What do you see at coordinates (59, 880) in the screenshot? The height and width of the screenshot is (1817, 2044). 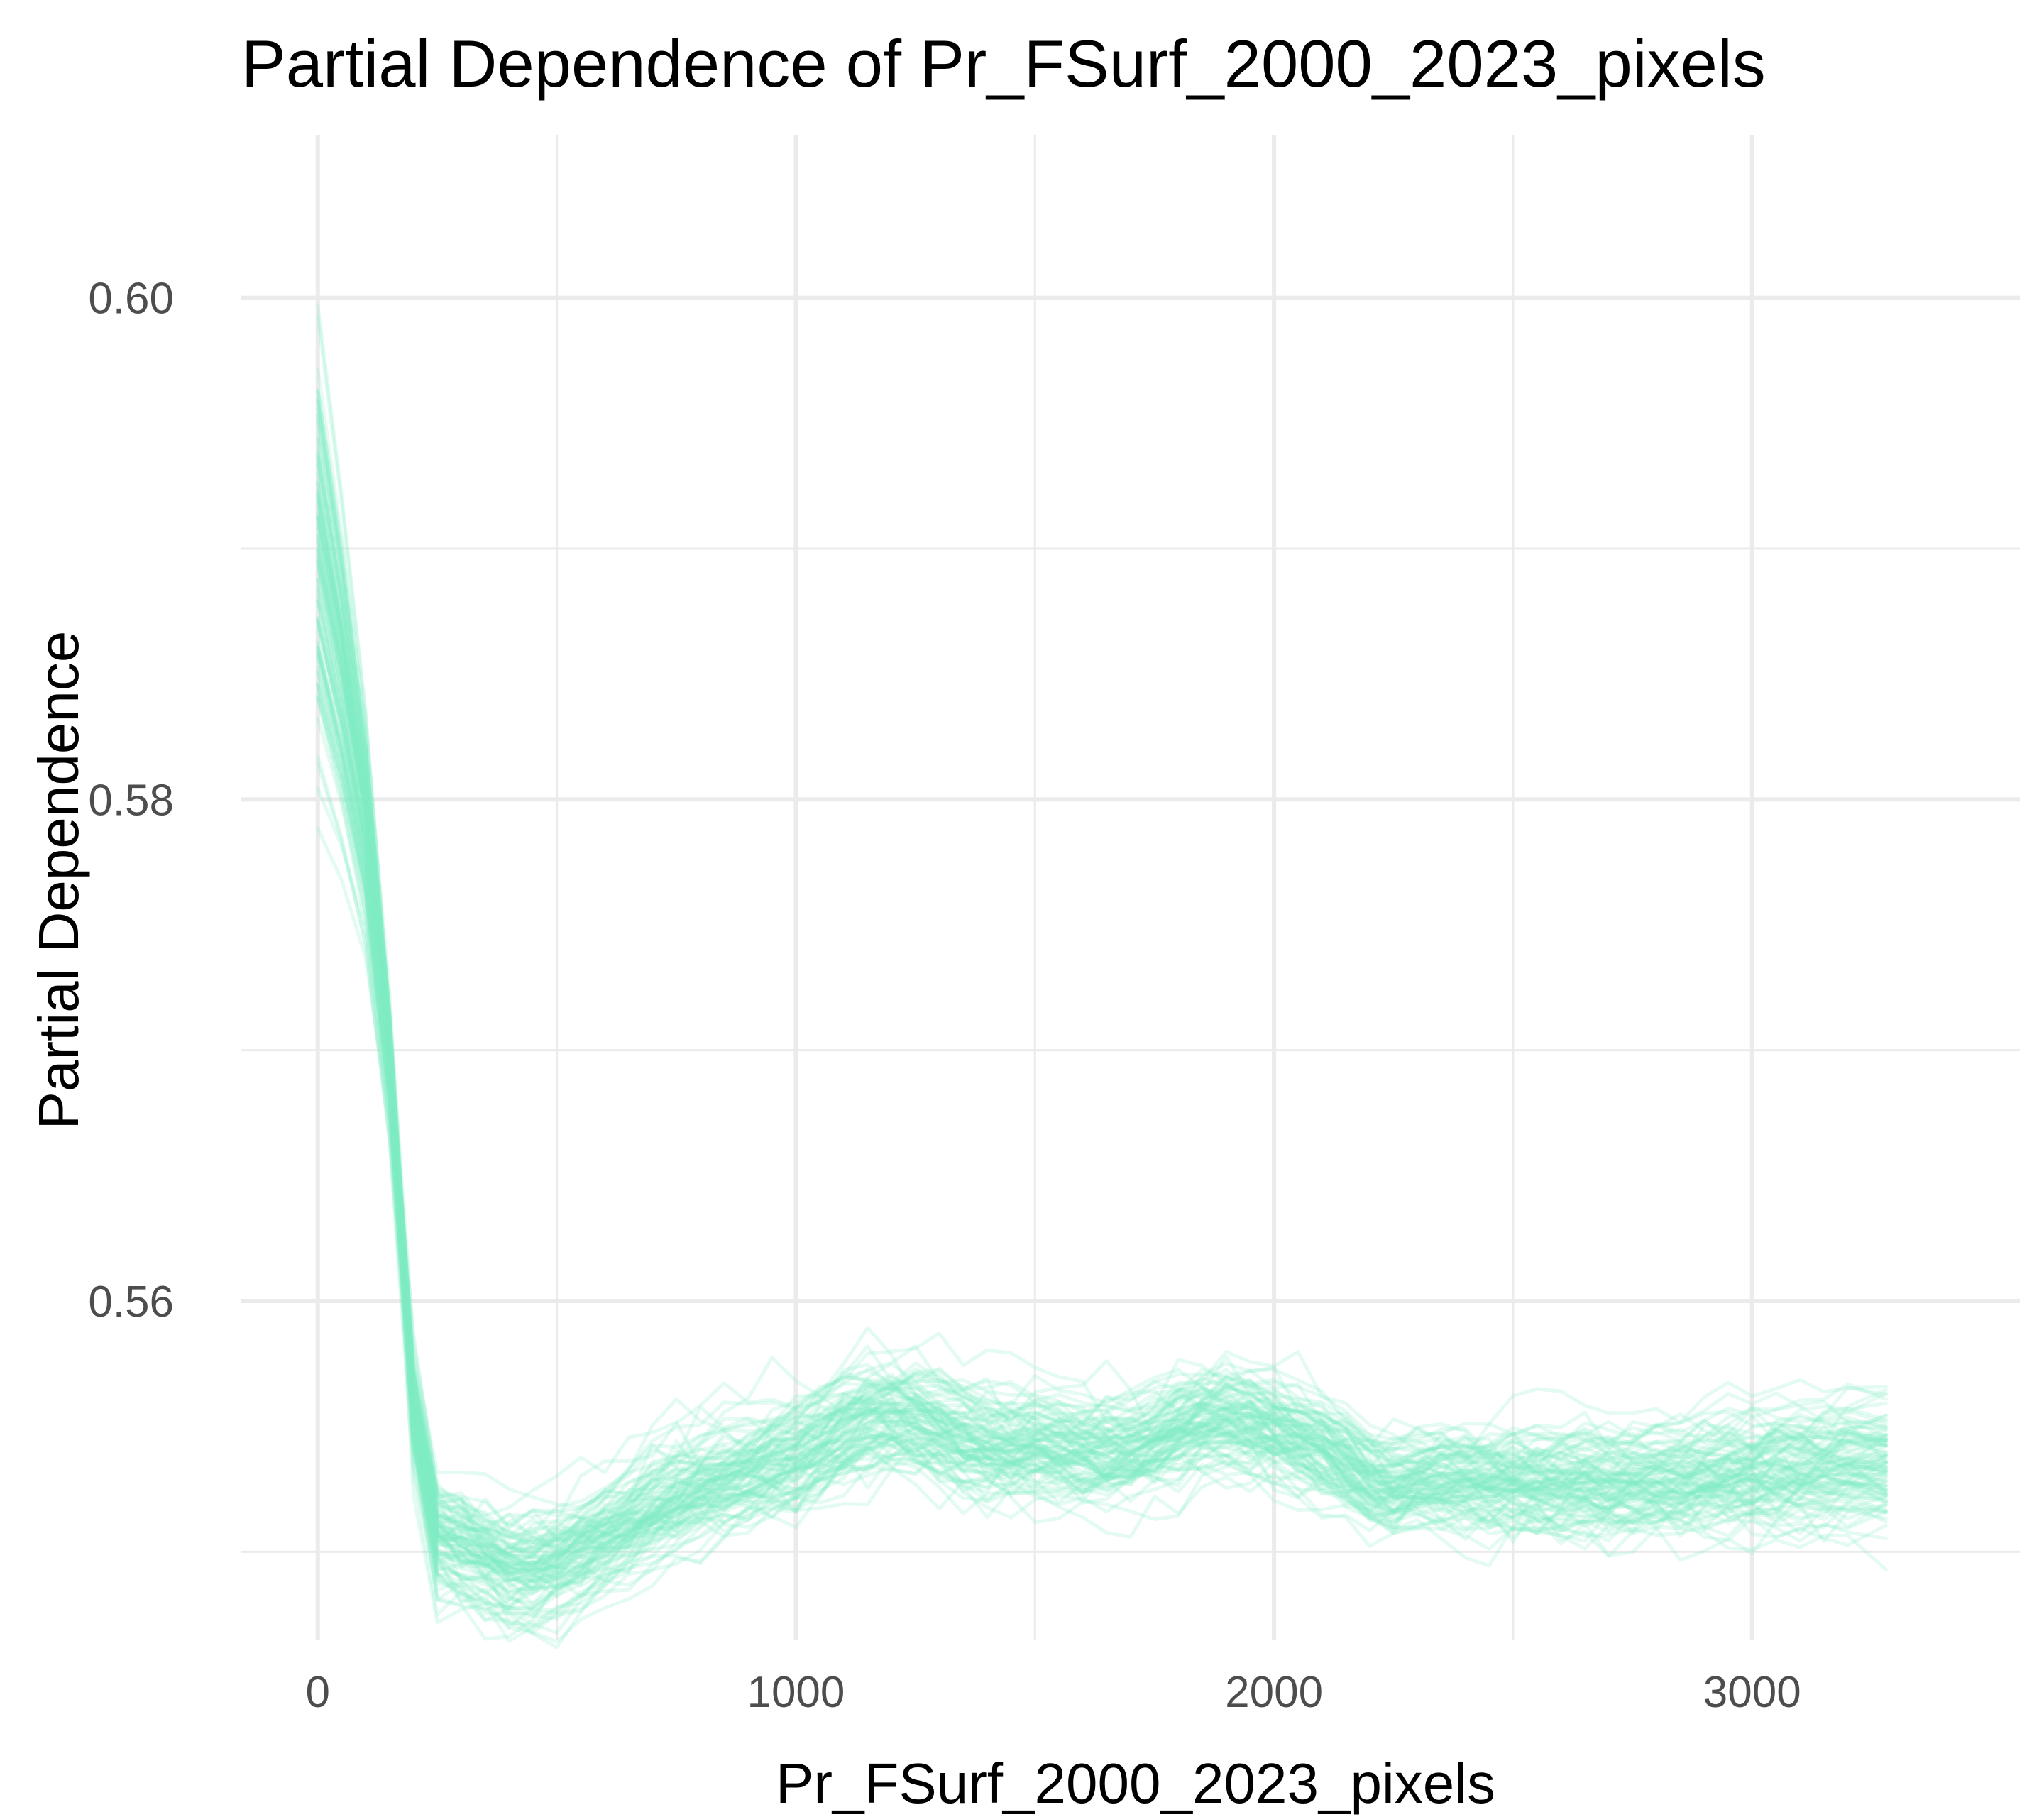 I see `y-axis-title: Partial Dependence` at bounding box center [59, 880].